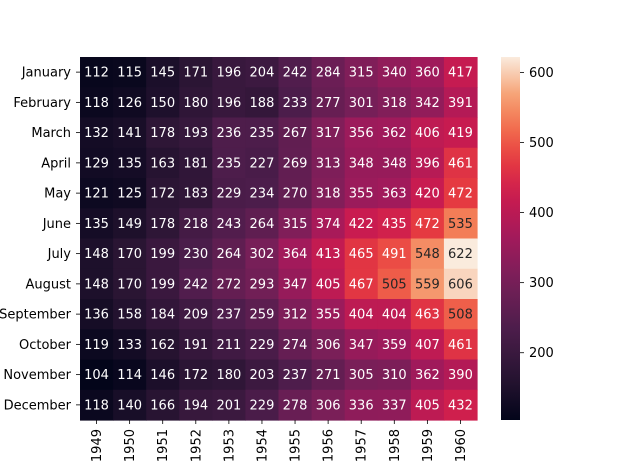  What do you see at coordinates (38, 405) in the screenshot?
I see `y-tick-label: December` at bounding box center [38, 405].